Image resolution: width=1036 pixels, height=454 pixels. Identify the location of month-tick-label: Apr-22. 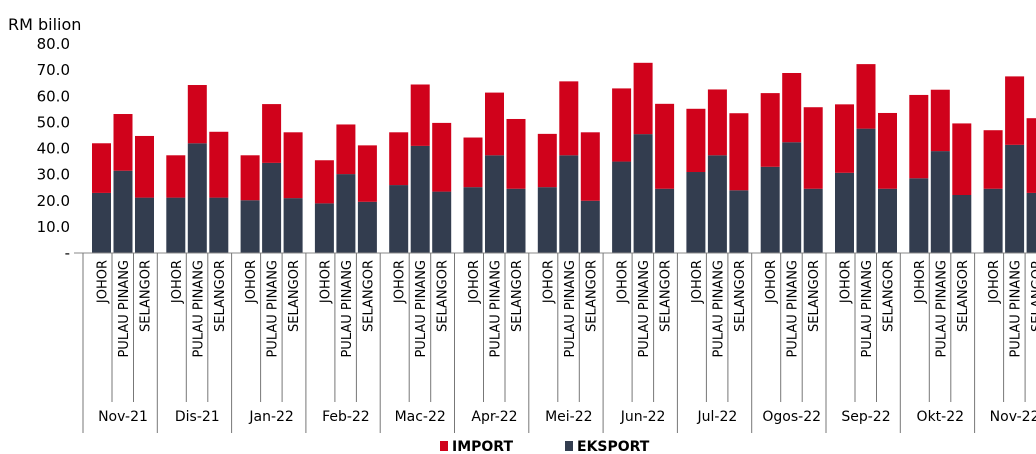
(494, 417).